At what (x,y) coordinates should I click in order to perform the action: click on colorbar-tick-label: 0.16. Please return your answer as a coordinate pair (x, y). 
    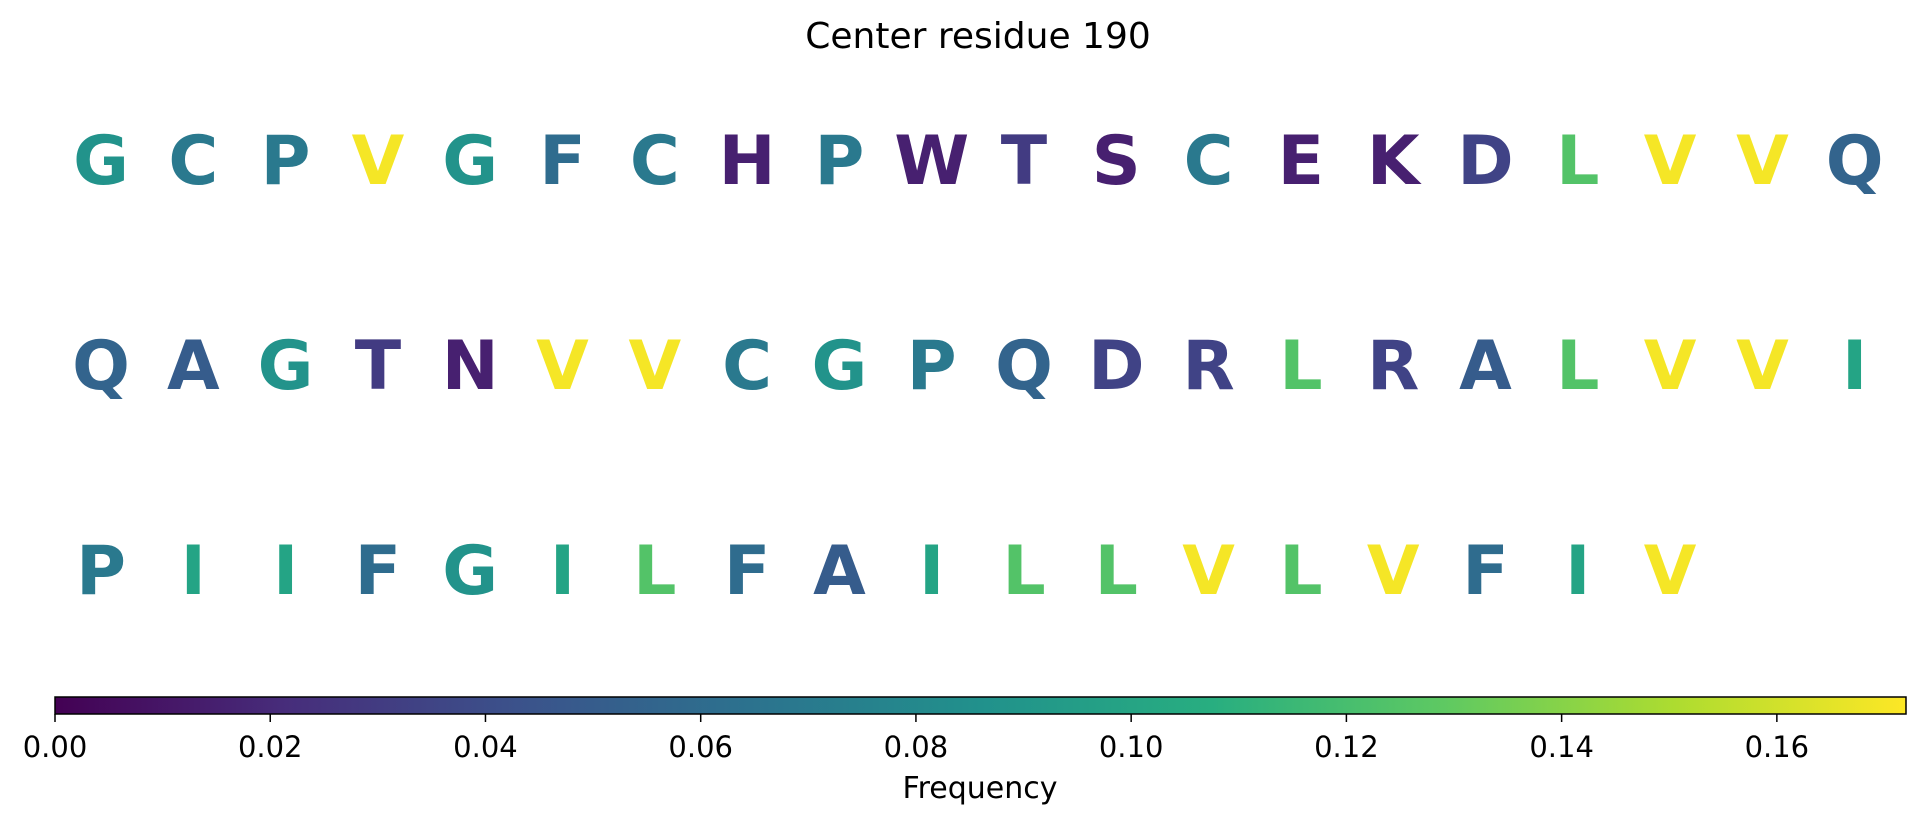
    Looking at the image, I should click on (1777, 747).